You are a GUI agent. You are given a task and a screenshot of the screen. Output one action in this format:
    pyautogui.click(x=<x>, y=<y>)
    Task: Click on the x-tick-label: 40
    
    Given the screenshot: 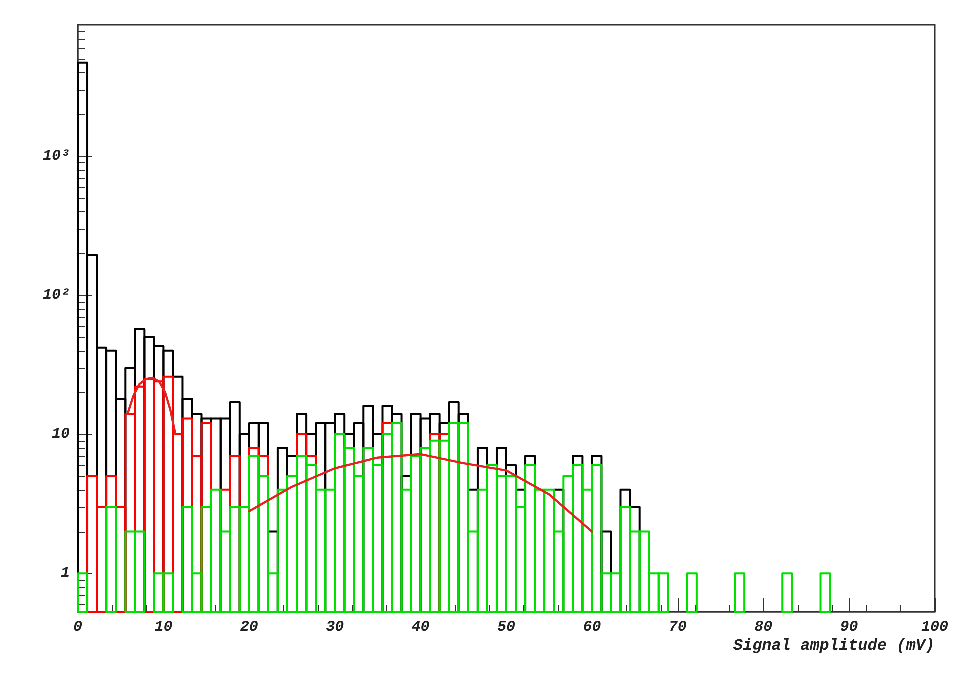 What is the action you would take?
    pyautogui.click(x=421, y=627)
    